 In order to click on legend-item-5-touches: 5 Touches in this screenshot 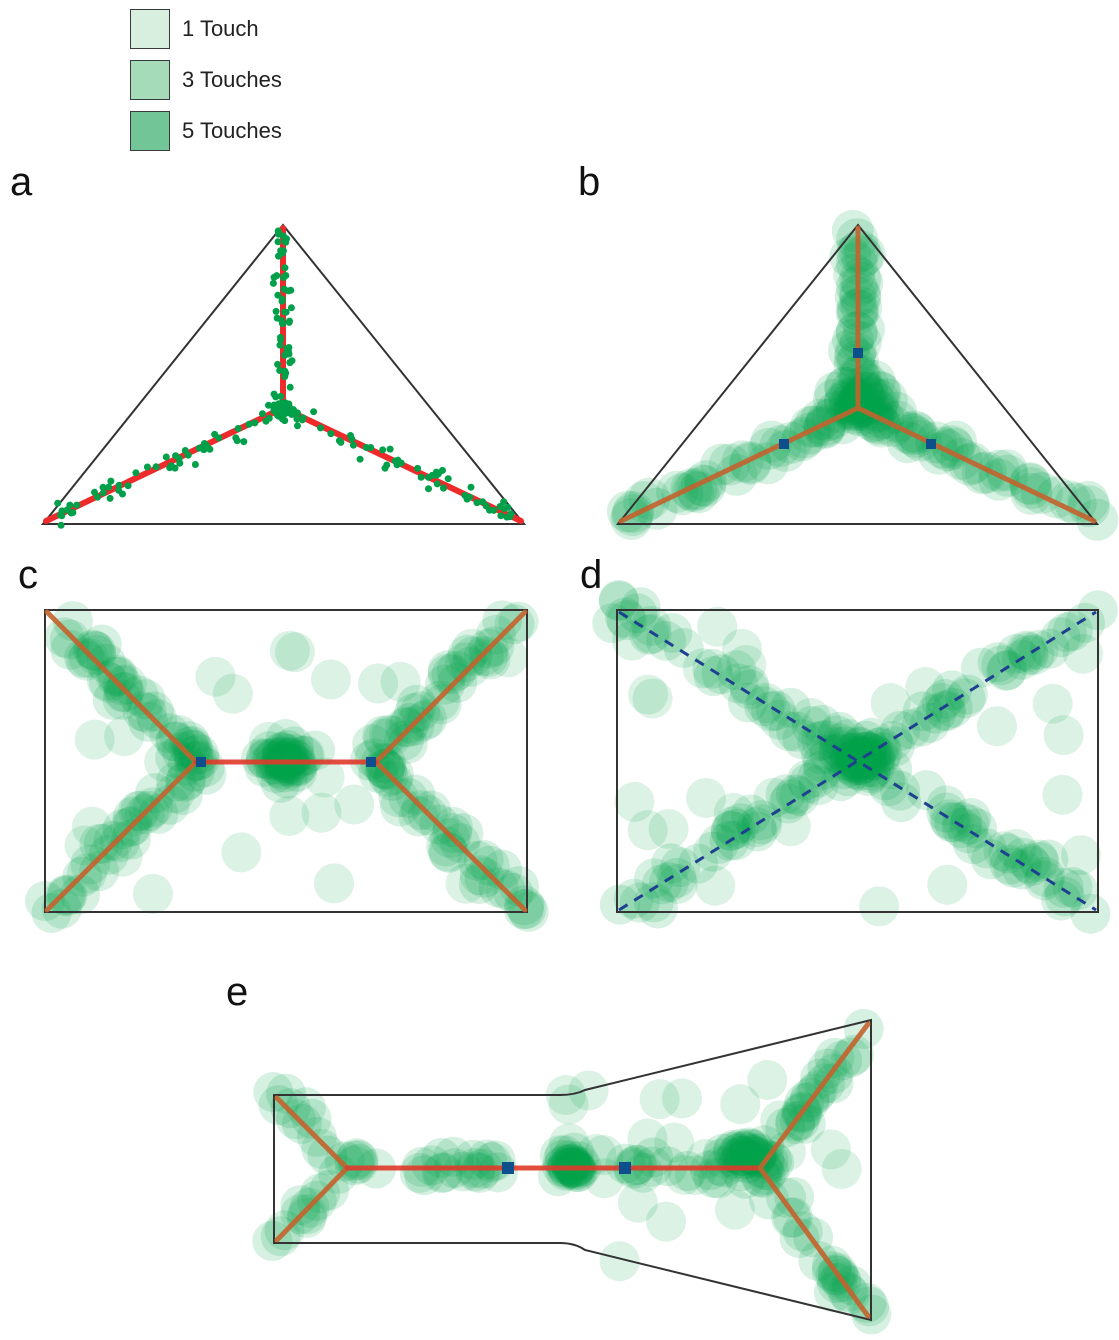, I will do `click(206, 131)`.